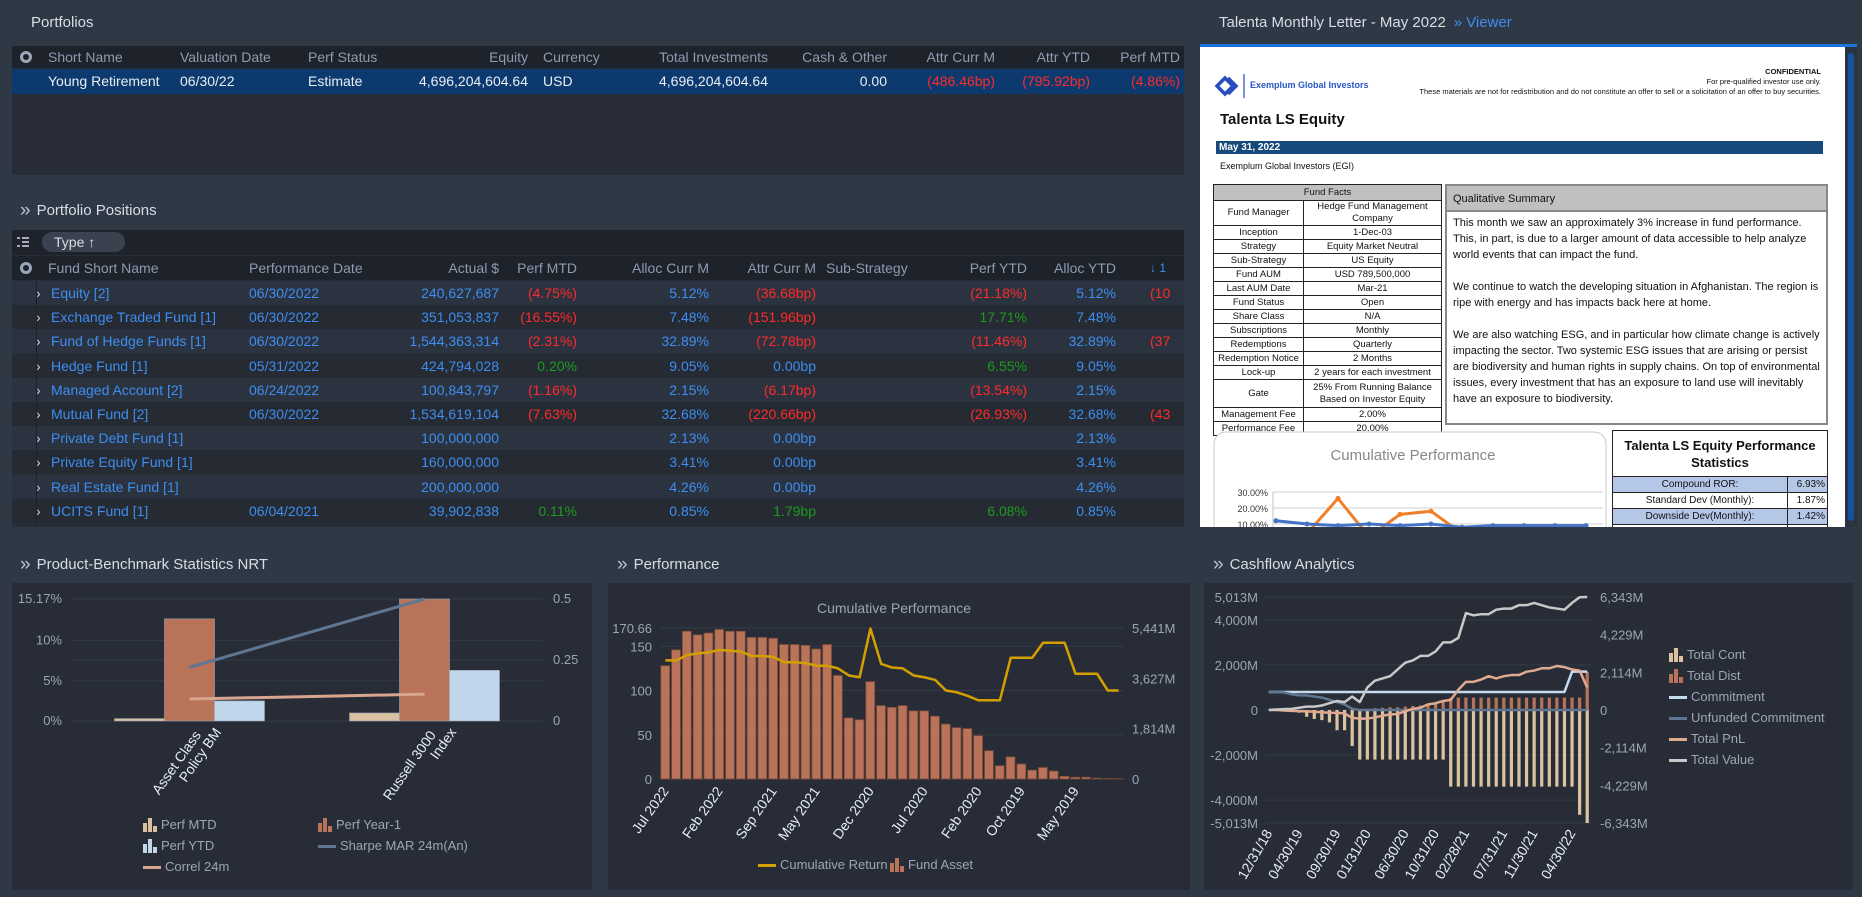 Image resolution: width=1862 pixels, height=897 pixels. Describe the element at coordinates (794, 712) in the screenshot. I see `bar-fund-asset` at that location.